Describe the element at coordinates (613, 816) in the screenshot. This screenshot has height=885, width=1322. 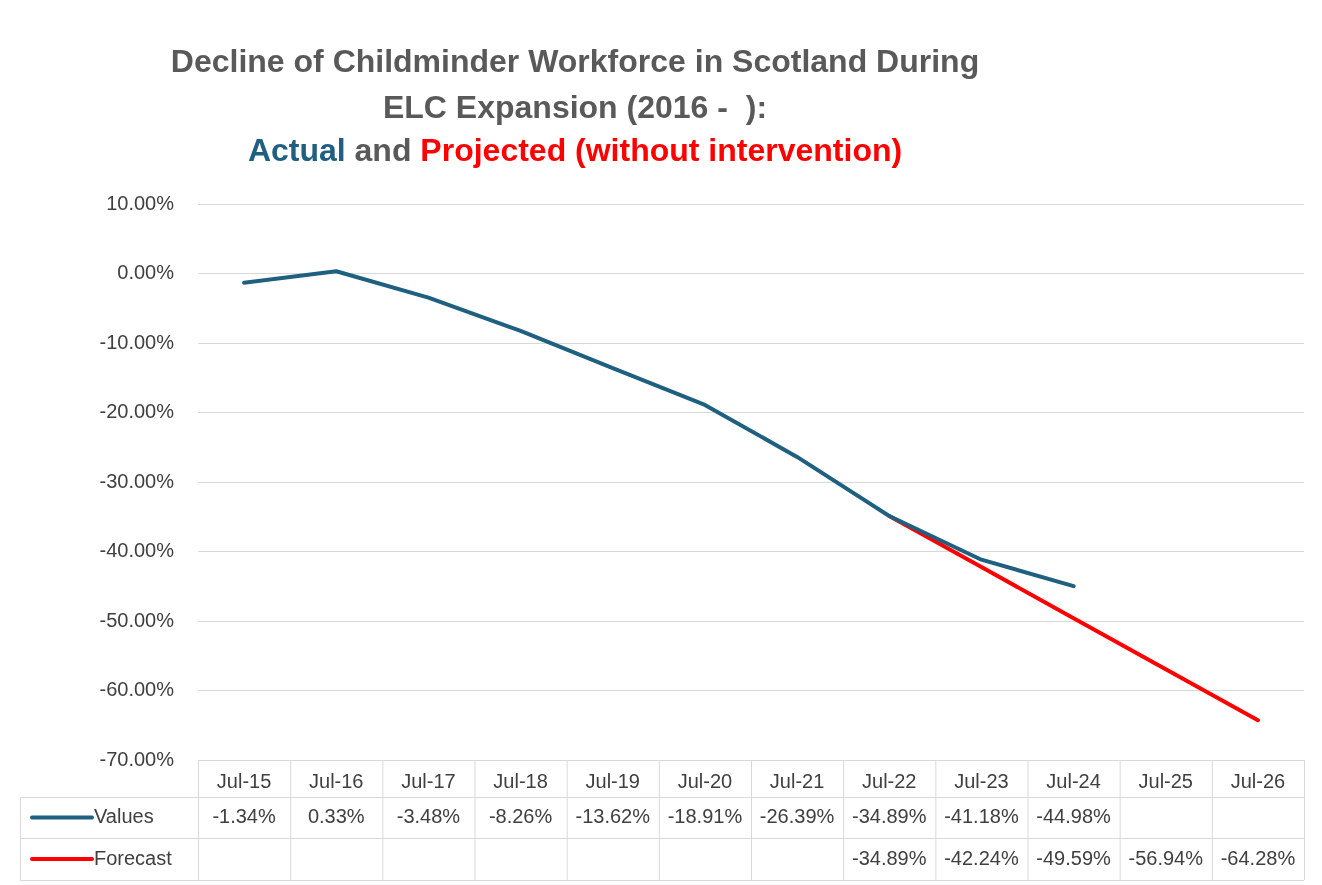
I see `data-label: -13.62%` at that location.